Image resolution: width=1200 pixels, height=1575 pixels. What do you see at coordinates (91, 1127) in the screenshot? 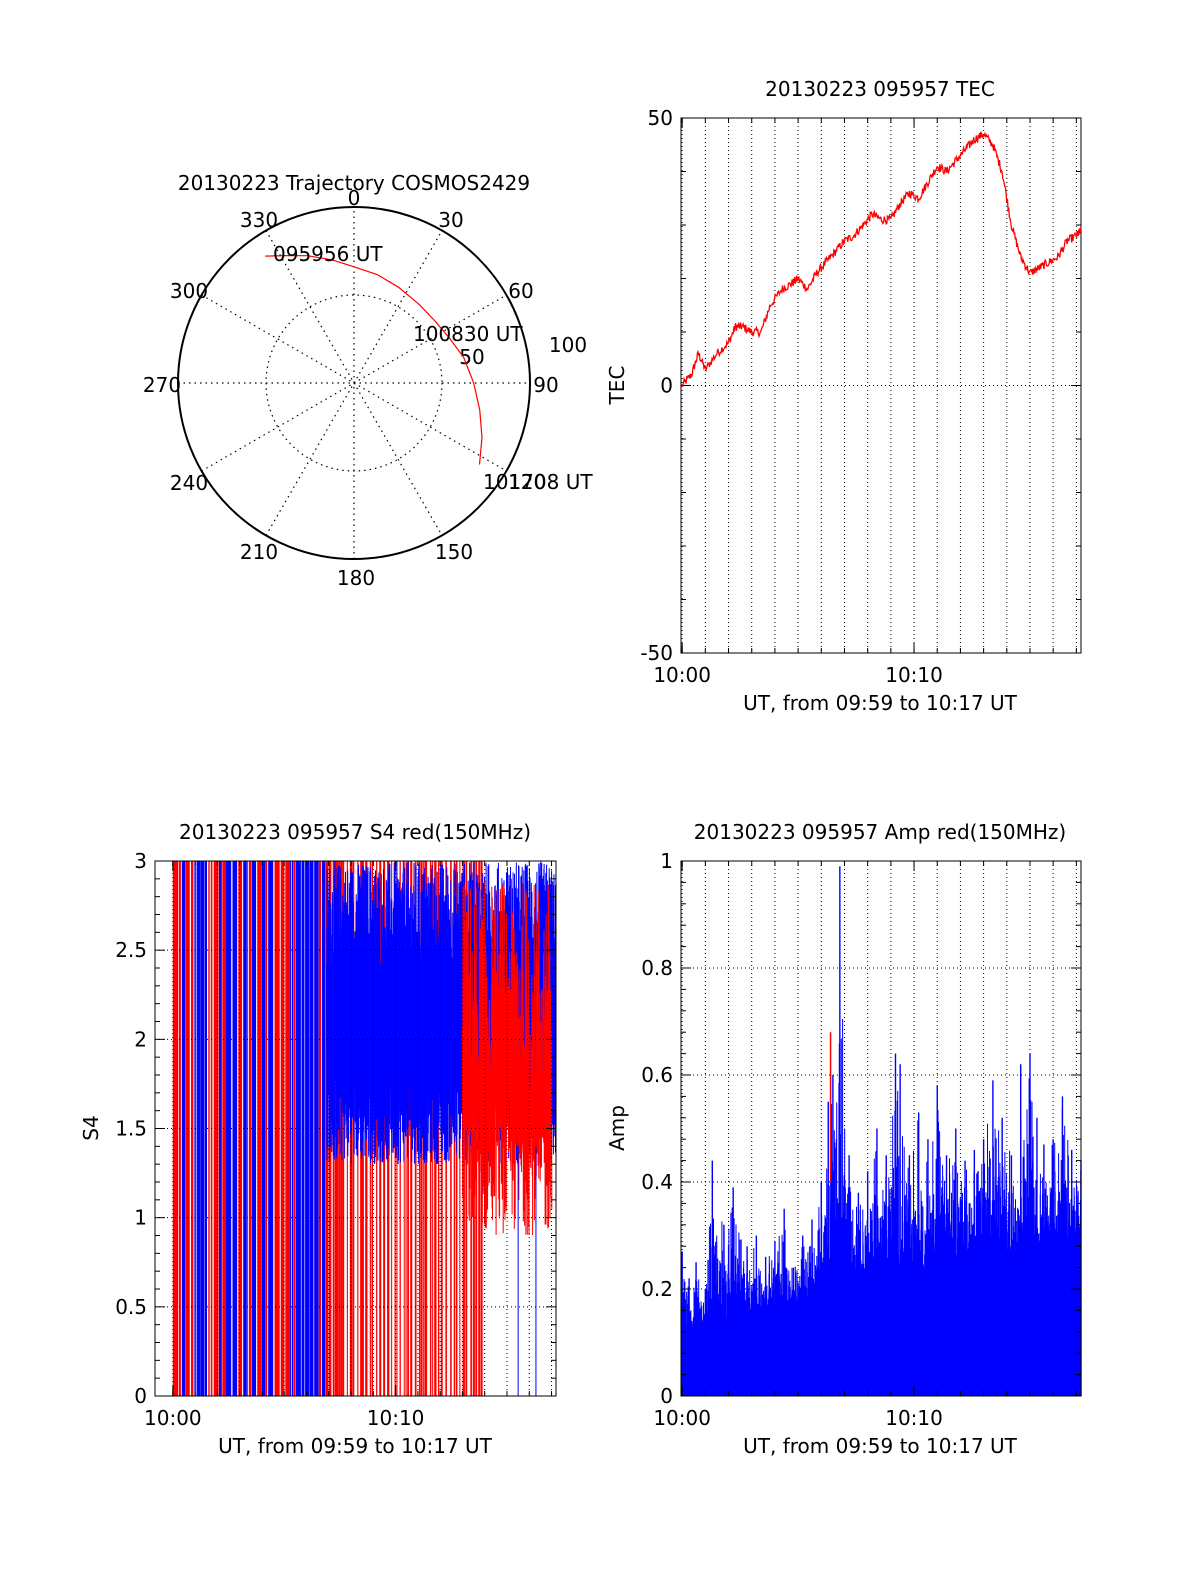
I see `s4-ylabel: S4` at bounding box center [91, 1127].